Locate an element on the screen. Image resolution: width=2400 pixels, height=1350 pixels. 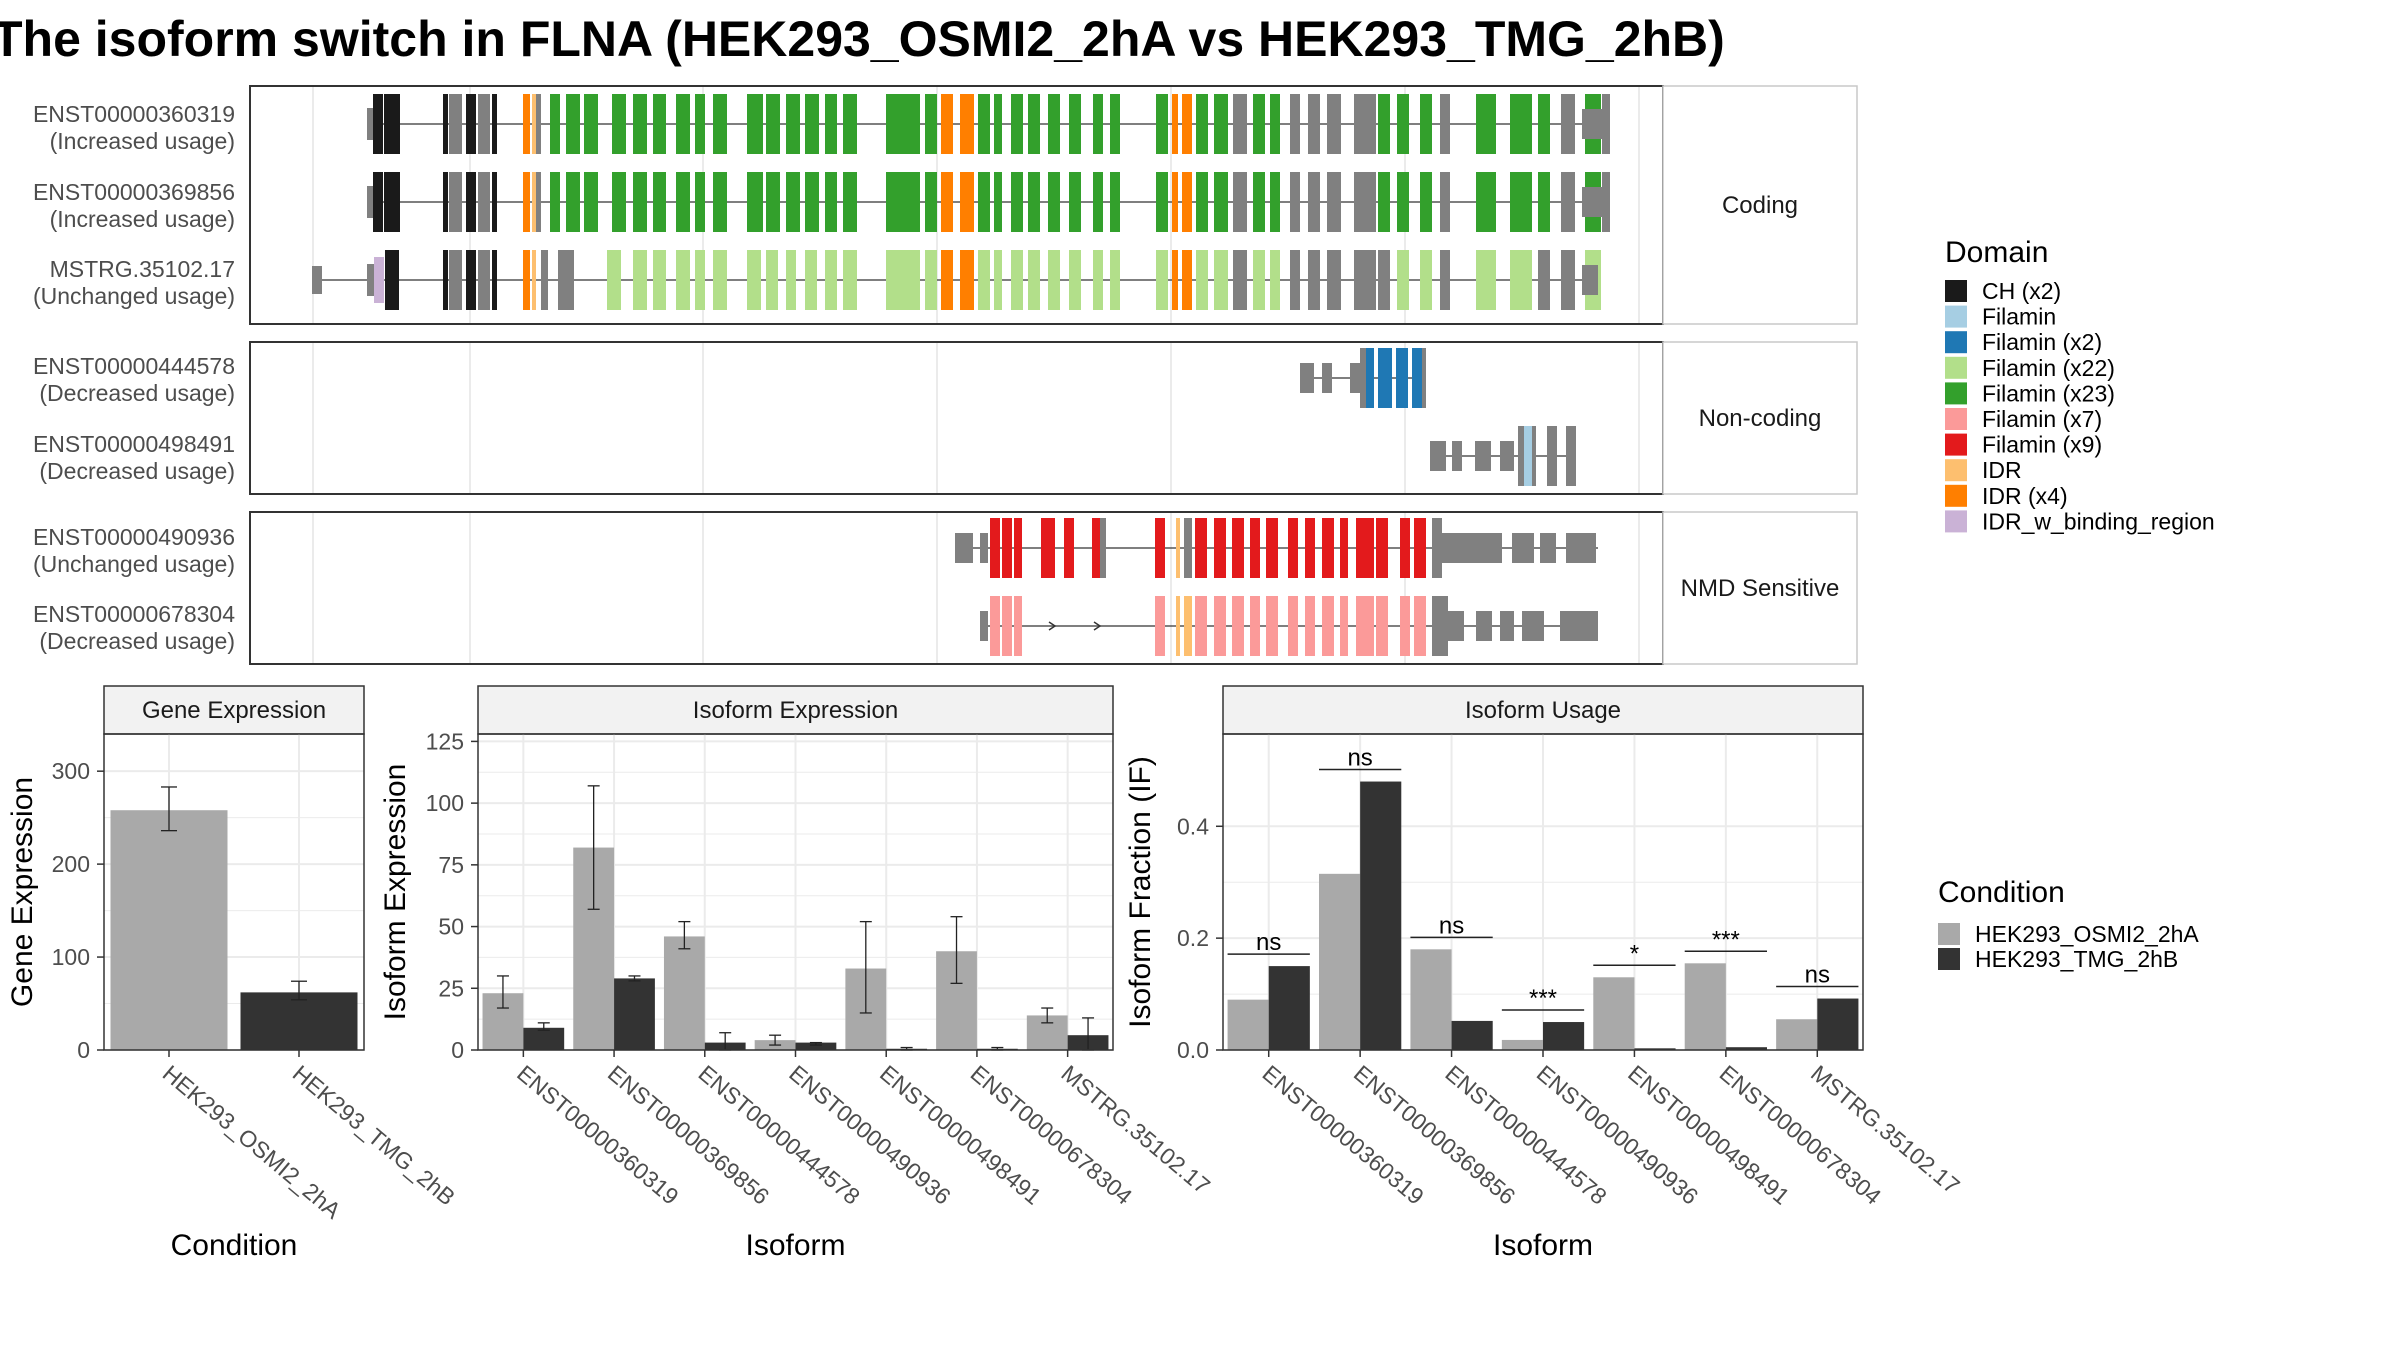
chart-title: Gene Expression is located at coordinates (234, 710).